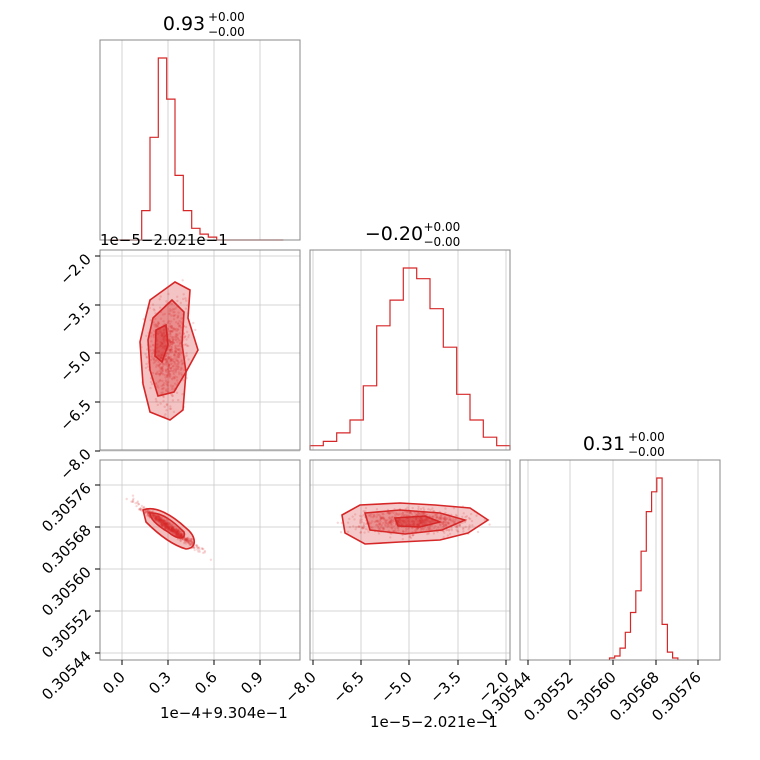 Image resolution: width=760 pixels, height=760 pixels. What do you see at coordinates (114, 683) in the screenshot?
I see `x-tick-label-param1: 0.0` at bounding box center [114, 683].